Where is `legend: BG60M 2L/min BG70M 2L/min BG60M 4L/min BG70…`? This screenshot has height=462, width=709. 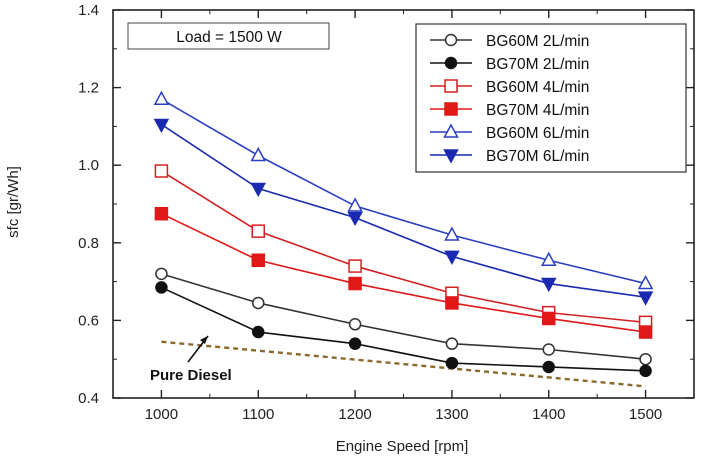 legend: BG60M 2L/min BG70M 2L/min BG60M 4L/min BG70… is located at coordinates (551, 98).